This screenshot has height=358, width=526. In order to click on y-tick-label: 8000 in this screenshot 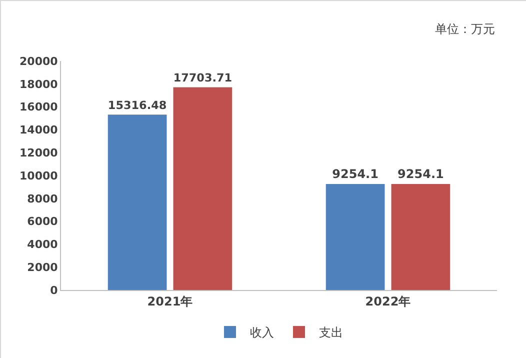, I will do `click(42, 199)`.